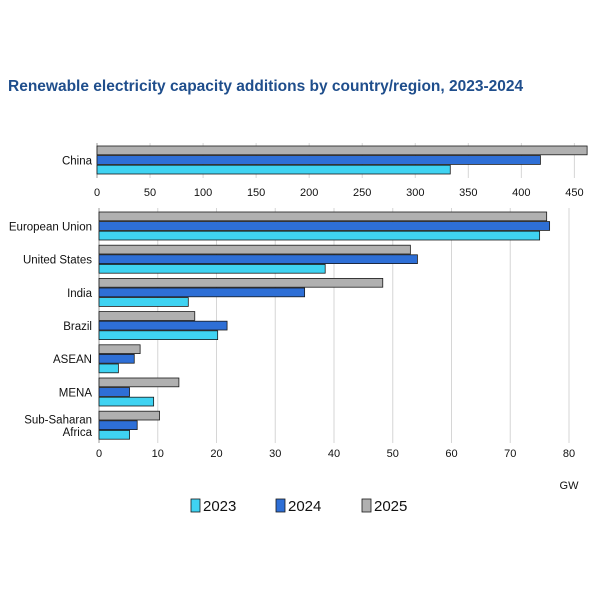 This screenshot has height=600, width=600. What do you see at coordinates (158, 335) in the screenshot?
I see `bar-brazil-2023` at bounding box center [158, 335].